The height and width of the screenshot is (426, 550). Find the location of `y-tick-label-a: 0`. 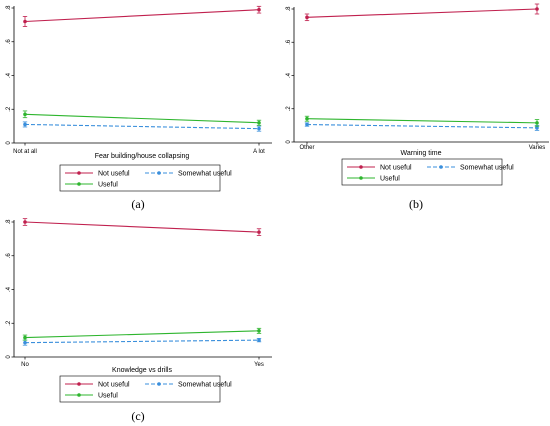

y-tick-label-a: 0 is located at coordinates (9, 143).